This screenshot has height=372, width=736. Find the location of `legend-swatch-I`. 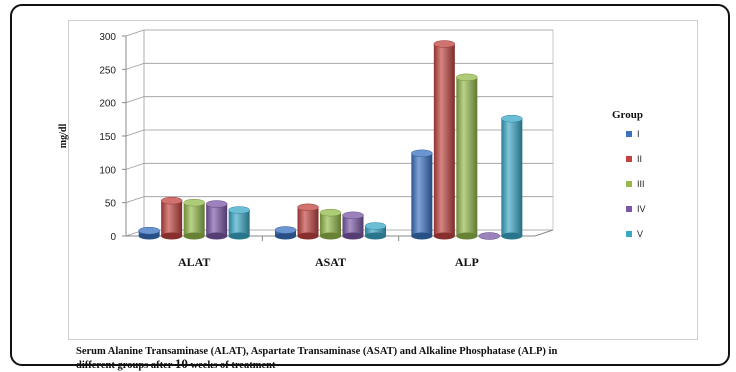

legend-swatch-I is located at coordinates (629, 134).